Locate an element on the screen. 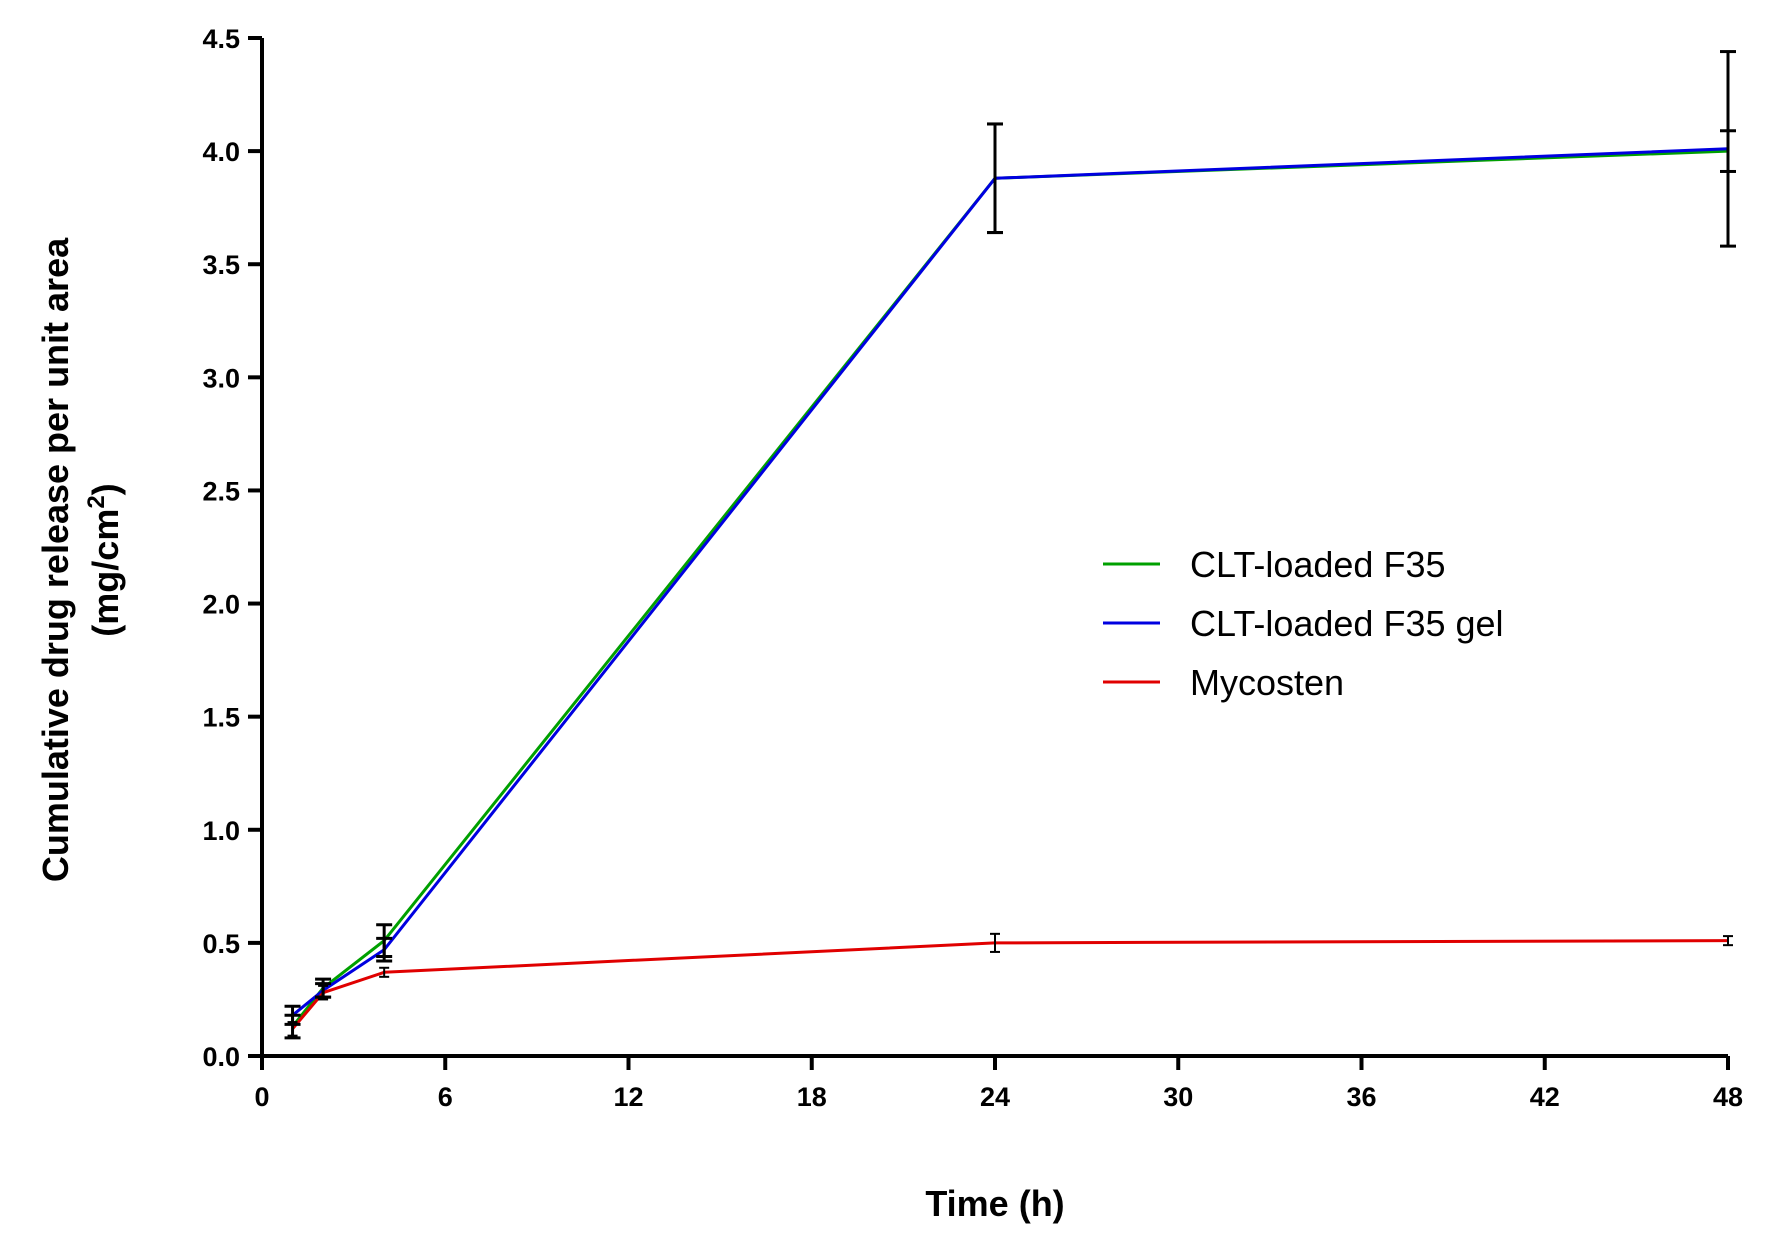 The height and width of the screenshot is (1238, 1773). x-tick-label: 48 is located at coordinates (1728, 1097).